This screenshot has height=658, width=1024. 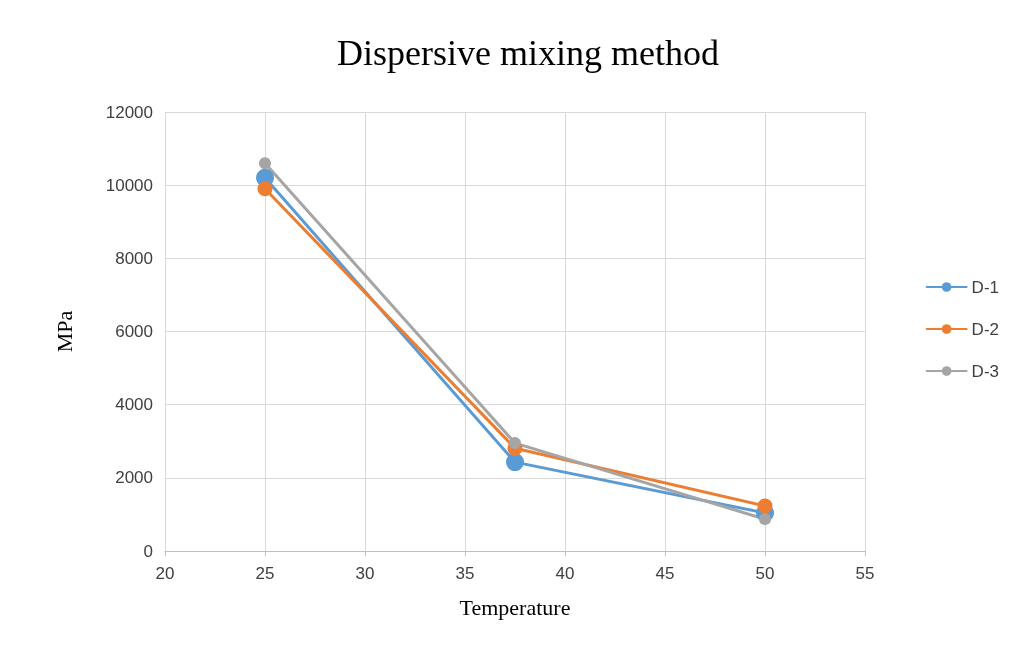 What do you see at coordinates (528, 53) in the screenshot?
I see `chart-title: Dispersive mixing method` at bounding box center [528, 53].